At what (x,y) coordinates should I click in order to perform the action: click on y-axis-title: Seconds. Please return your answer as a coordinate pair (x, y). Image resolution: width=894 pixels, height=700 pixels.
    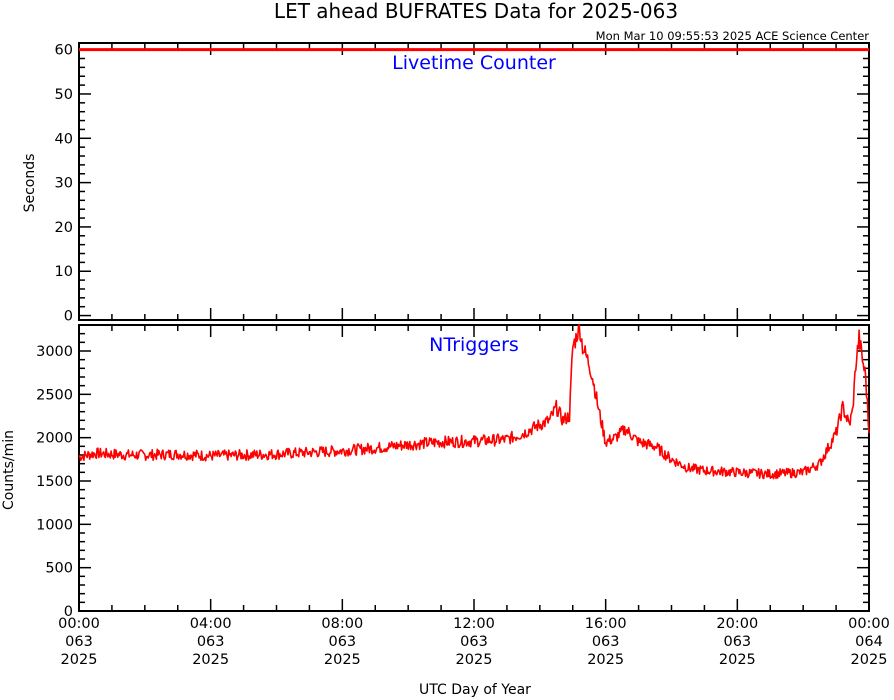
    Looking at the image, I should click on (30, 183).